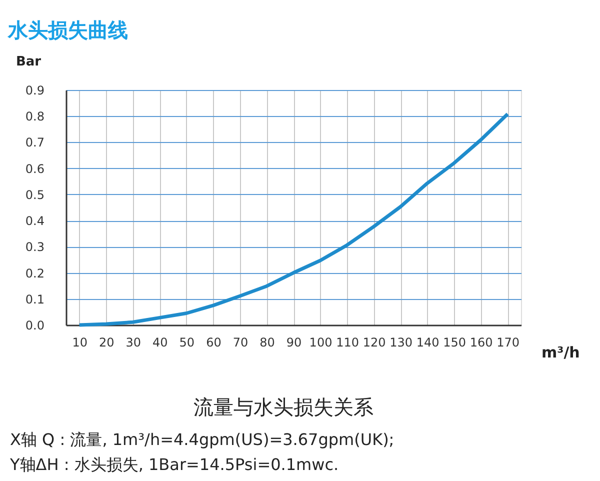 The image size is (600, 481). Describe the element at coordinates (374, 343) in the screenshot. I see `x-tick-label: 120` at that location.